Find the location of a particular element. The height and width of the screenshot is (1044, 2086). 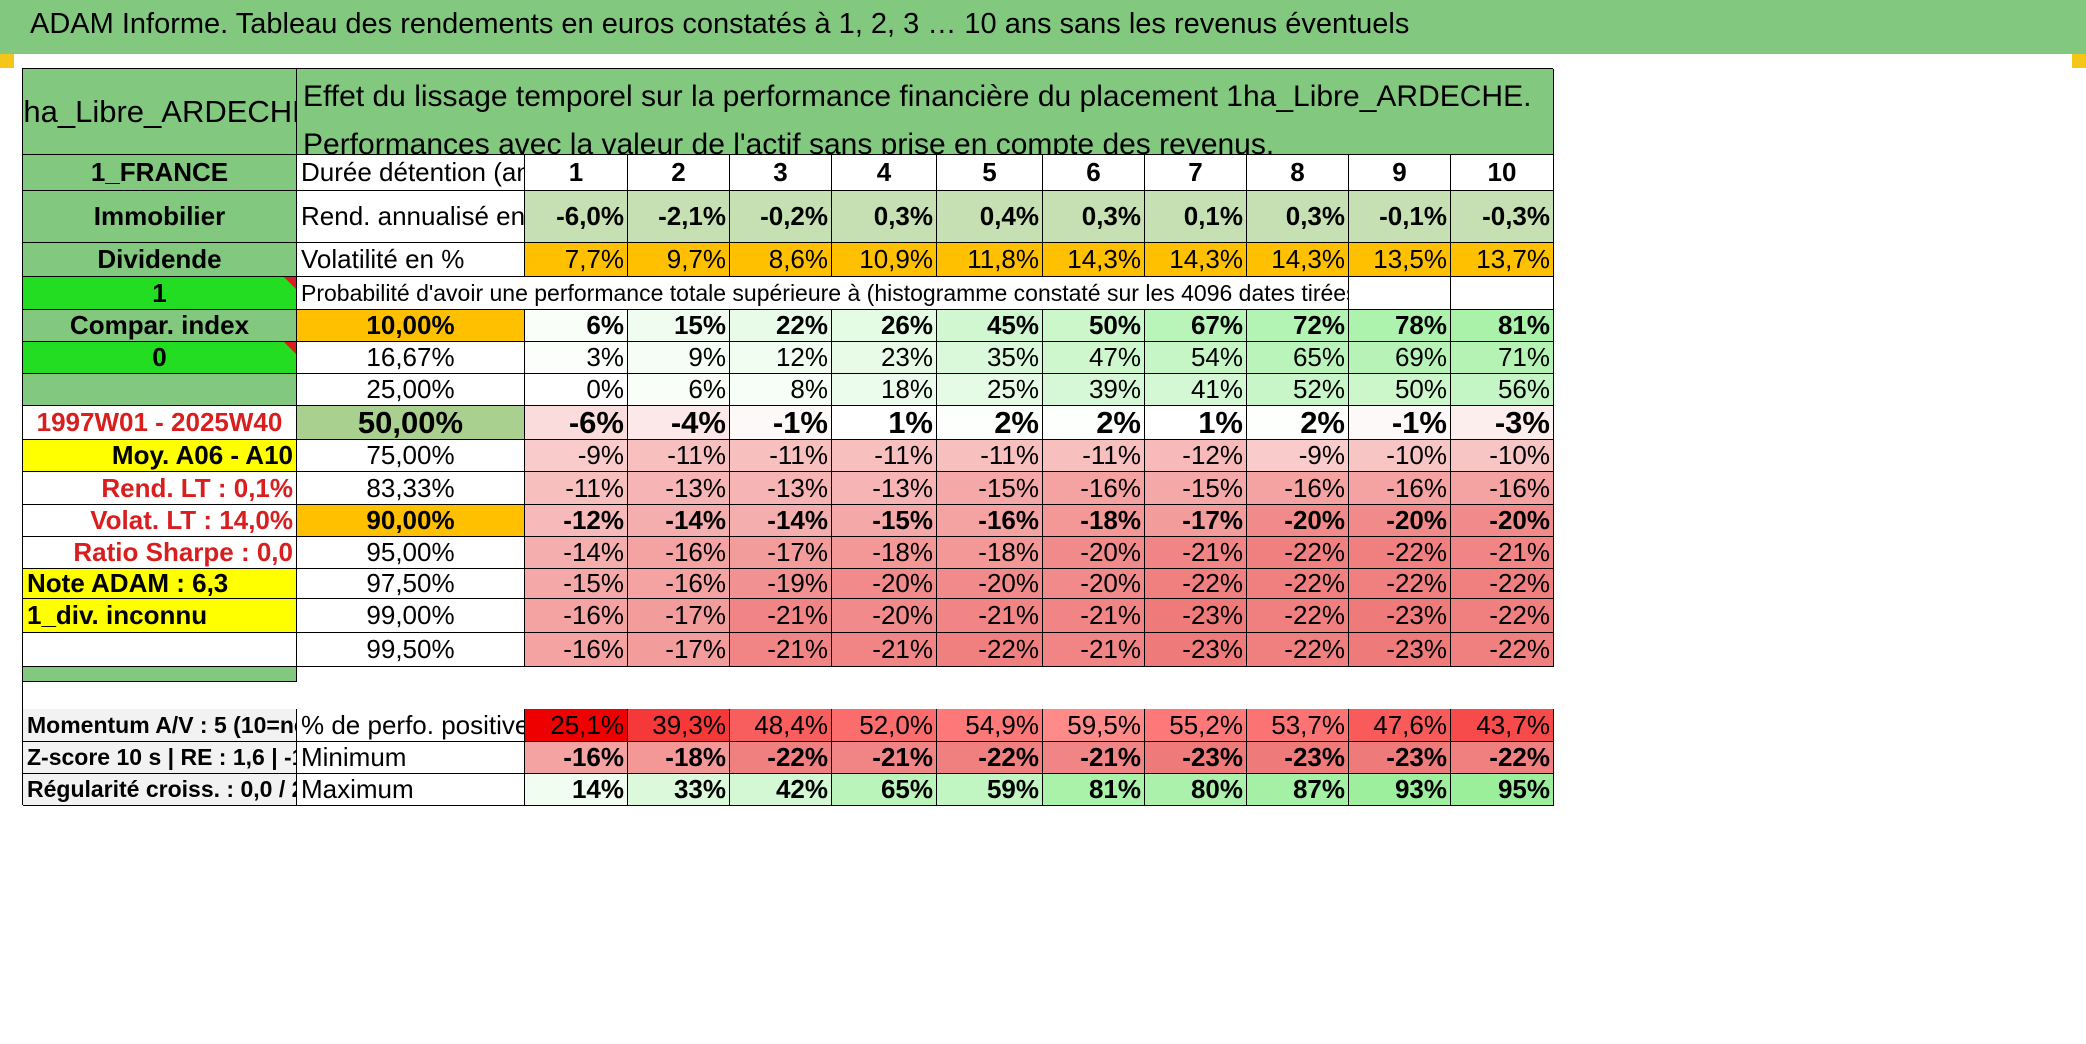

maximum-value: 59% is located at coordinates (990, 790).